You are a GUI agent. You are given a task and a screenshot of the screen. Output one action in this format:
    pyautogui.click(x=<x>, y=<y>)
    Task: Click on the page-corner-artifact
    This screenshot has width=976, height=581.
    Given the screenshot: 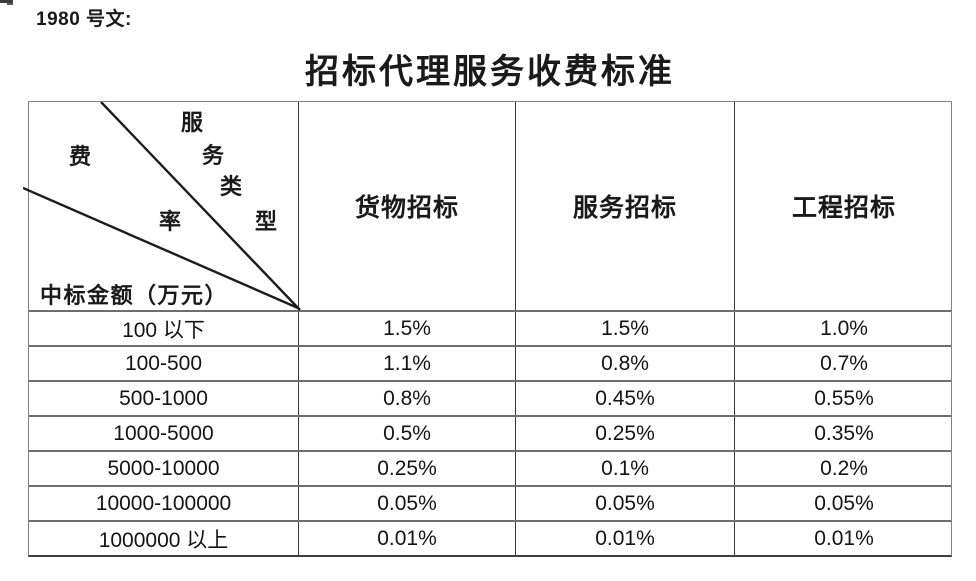 What is the action you would take?
    pyautogui.click(x=6, y=1)
    